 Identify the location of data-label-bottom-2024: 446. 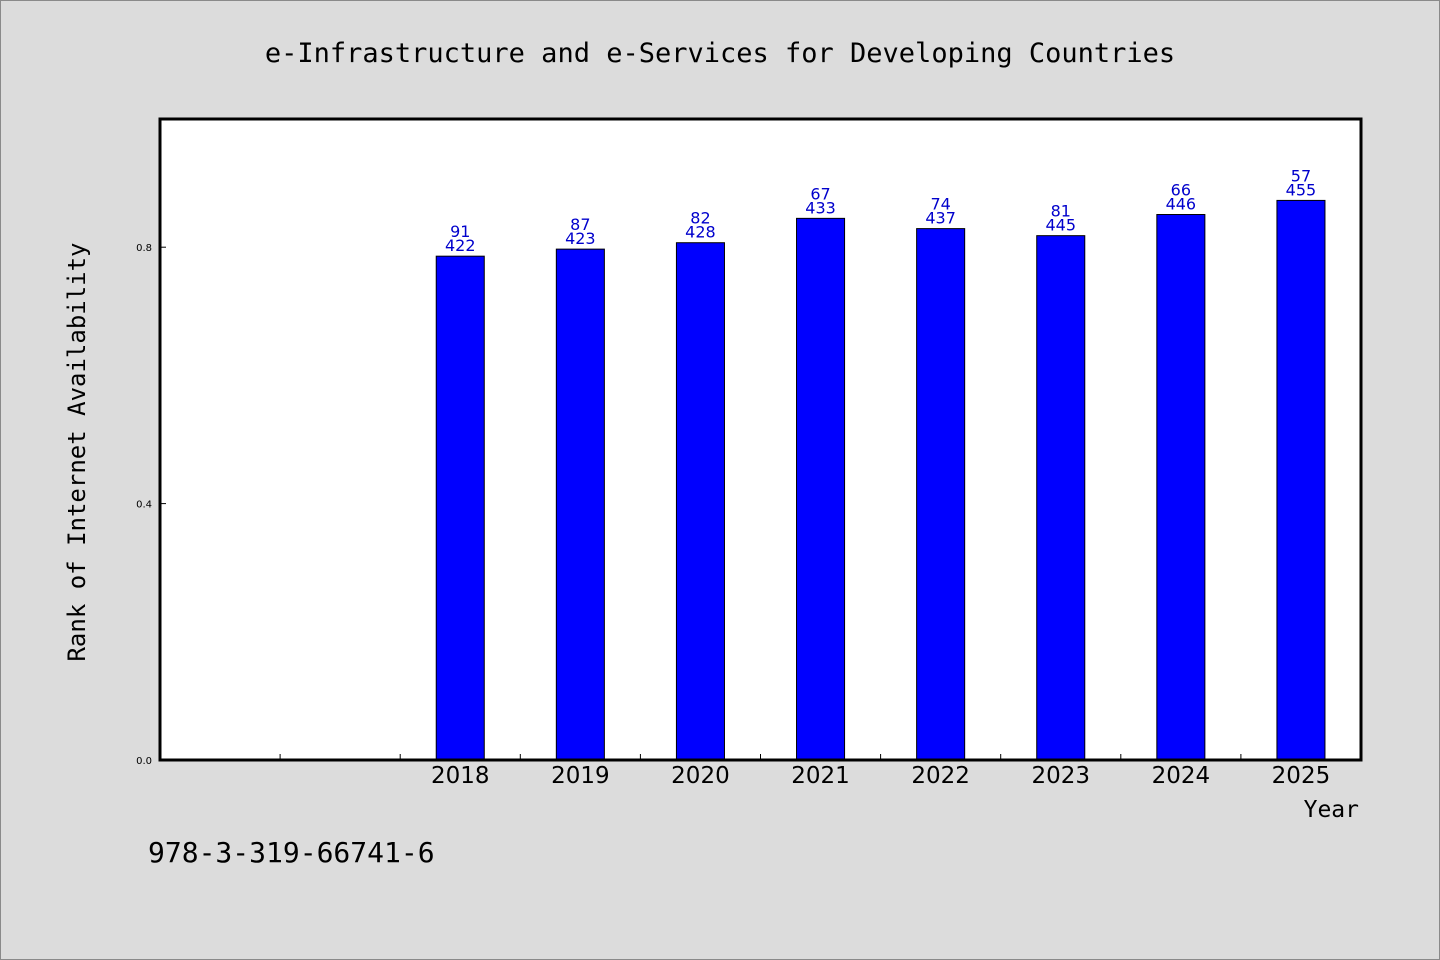
(1181, 204).